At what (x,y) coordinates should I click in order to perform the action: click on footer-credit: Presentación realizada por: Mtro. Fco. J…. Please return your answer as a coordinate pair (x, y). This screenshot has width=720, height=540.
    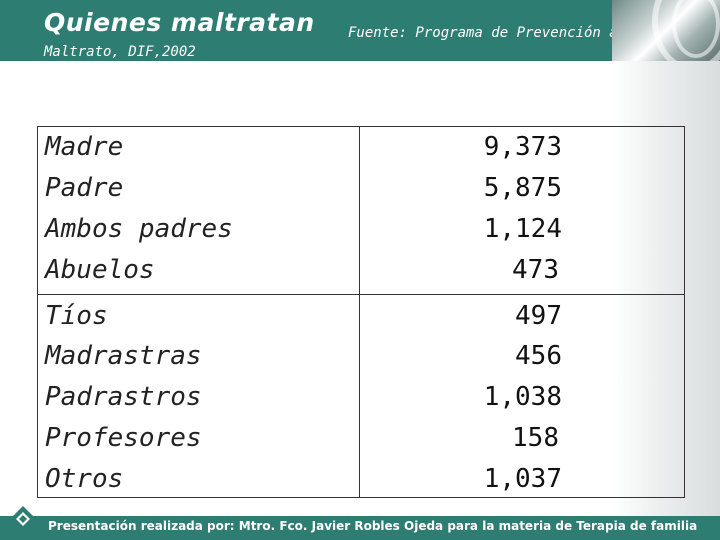
    Looking at the image, I should click on (373, 526).